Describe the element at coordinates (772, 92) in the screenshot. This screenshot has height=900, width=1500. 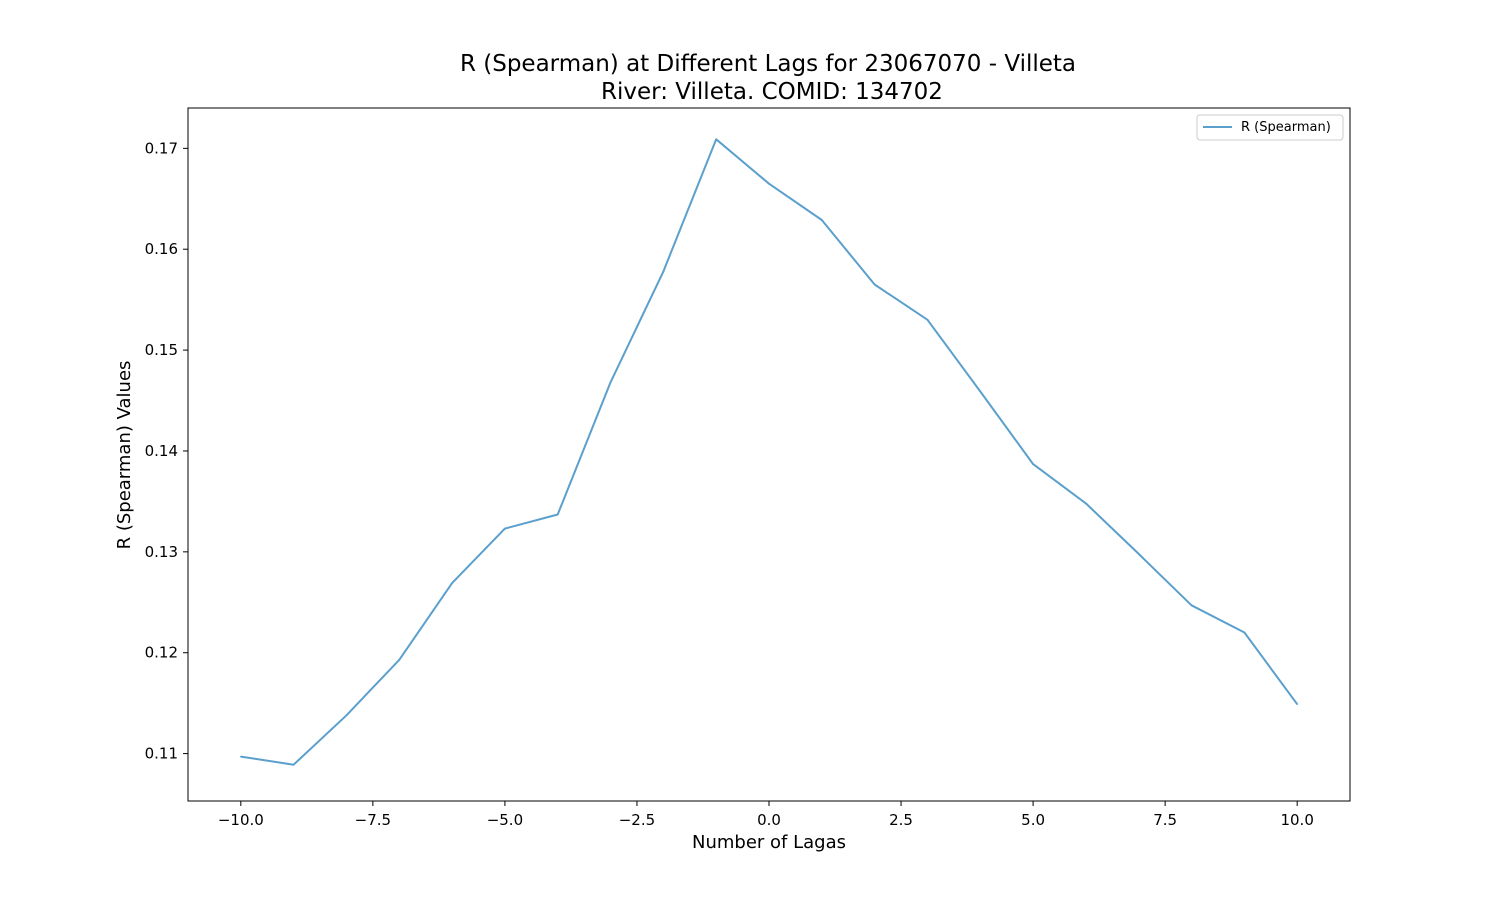
I see `chart-subtitle: River: Villeta. COMID: 134702` at that location.